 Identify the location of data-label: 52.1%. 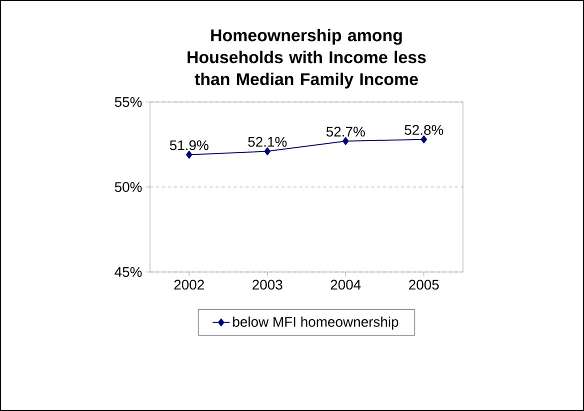
(267, 141).